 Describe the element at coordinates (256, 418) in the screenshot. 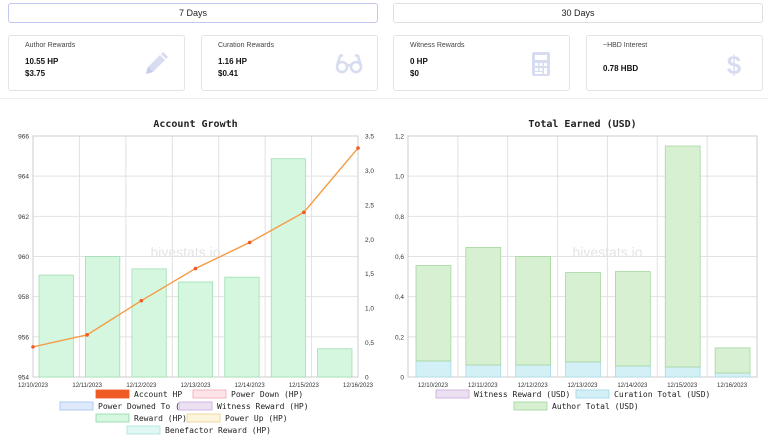

I see `legend-label: Power Up (HP)` at that location.